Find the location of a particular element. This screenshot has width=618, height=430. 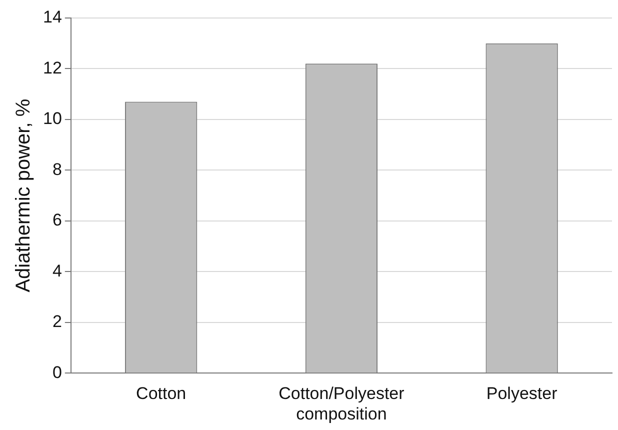

y-tick-label: 12 is located at coordinates (52, 68).